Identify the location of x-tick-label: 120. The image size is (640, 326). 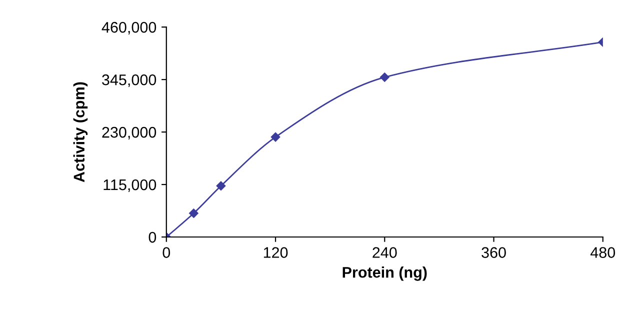
(276, 252).